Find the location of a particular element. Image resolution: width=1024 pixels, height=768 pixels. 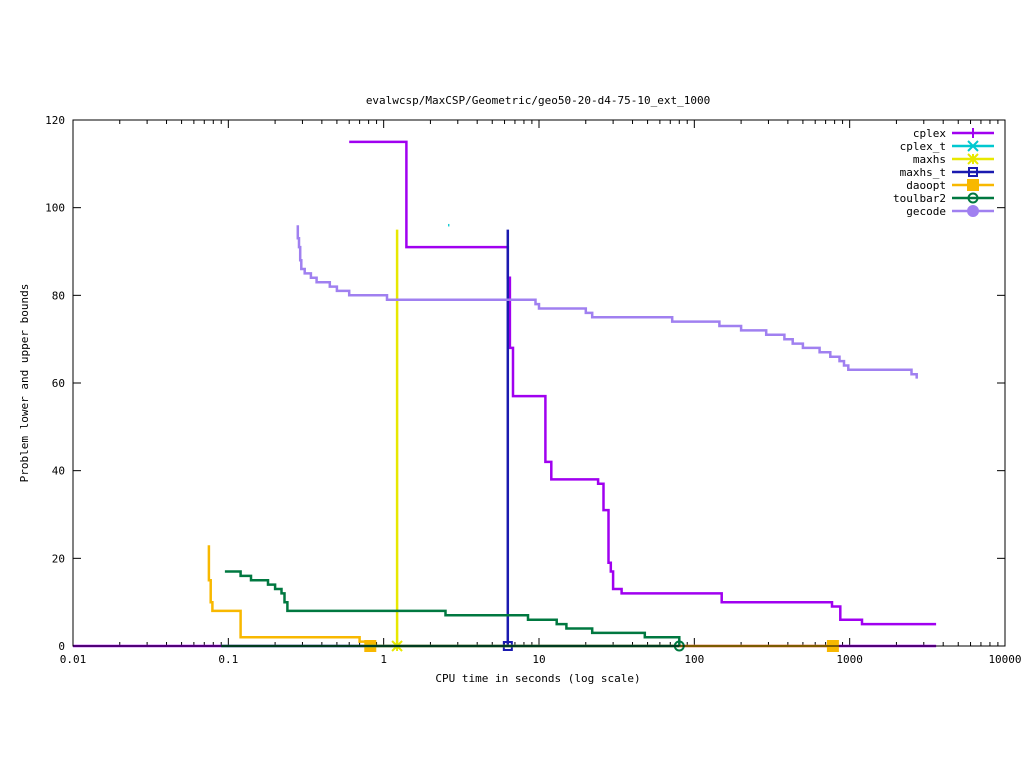

legend-label: daoopt is located at coordinates (926, 185).